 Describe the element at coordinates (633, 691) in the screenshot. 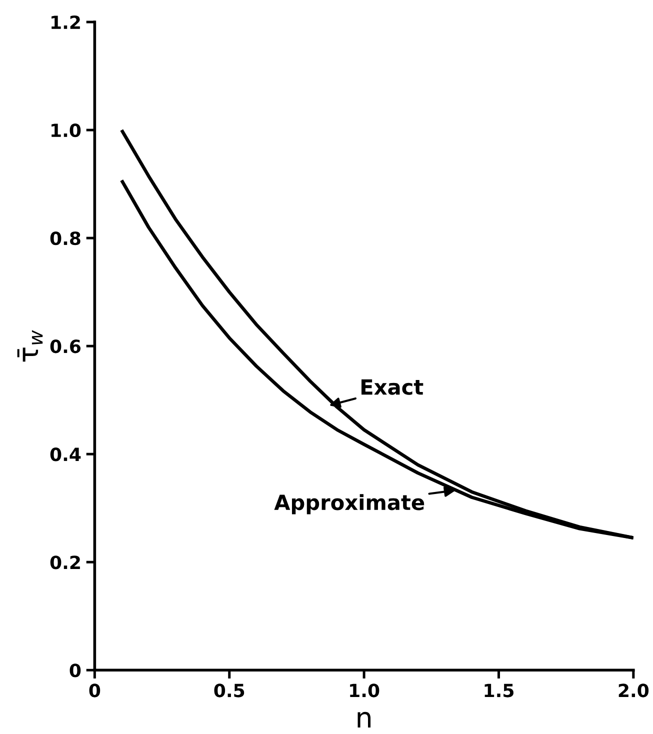

I see `x-tick-label: 2.0` at that location.